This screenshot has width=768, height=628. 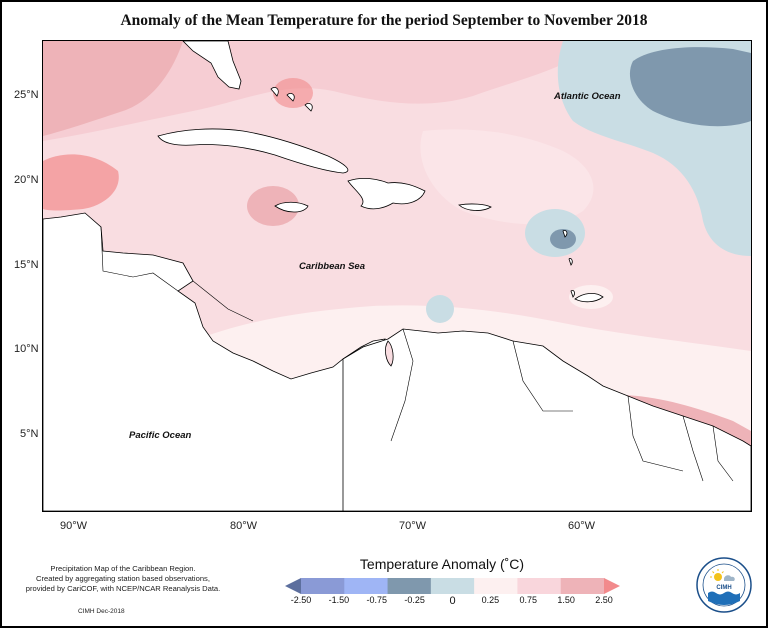 What do you see at coordinates (572, 294) in the screenshot?
I see `land-barbados` at bounding box center [572, 294].